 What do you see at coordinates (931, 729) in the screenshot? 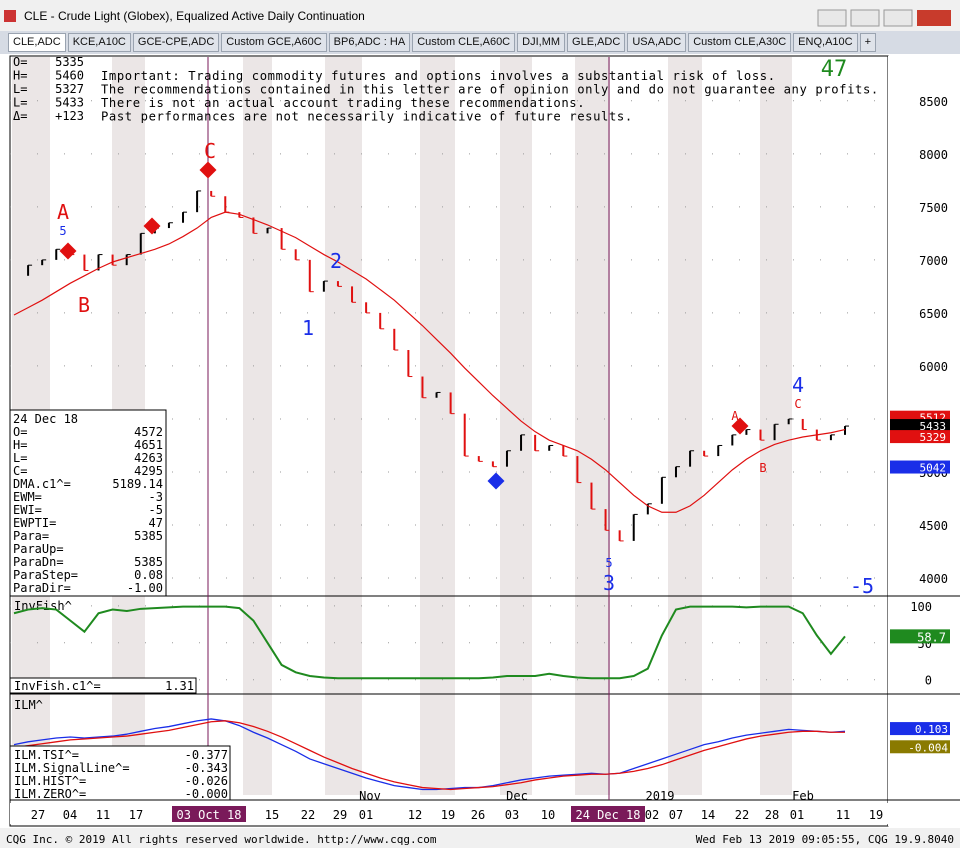
I see `ilm-tag-label: 0.103` at bounding box center [931, 729].